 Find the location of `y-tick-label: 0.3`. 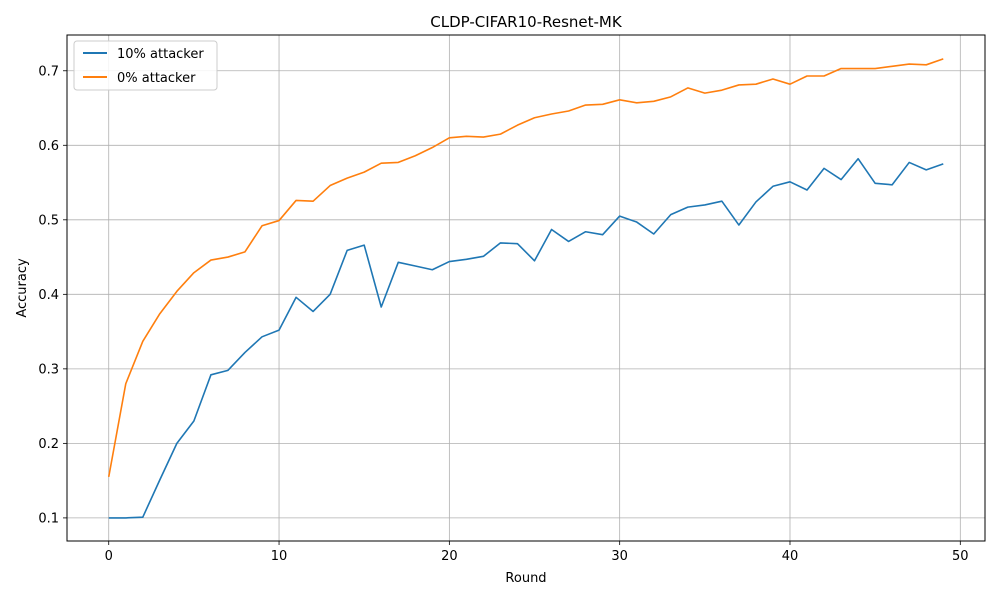

y-tick-label: 0.3 is located at coordinates (48, 369).